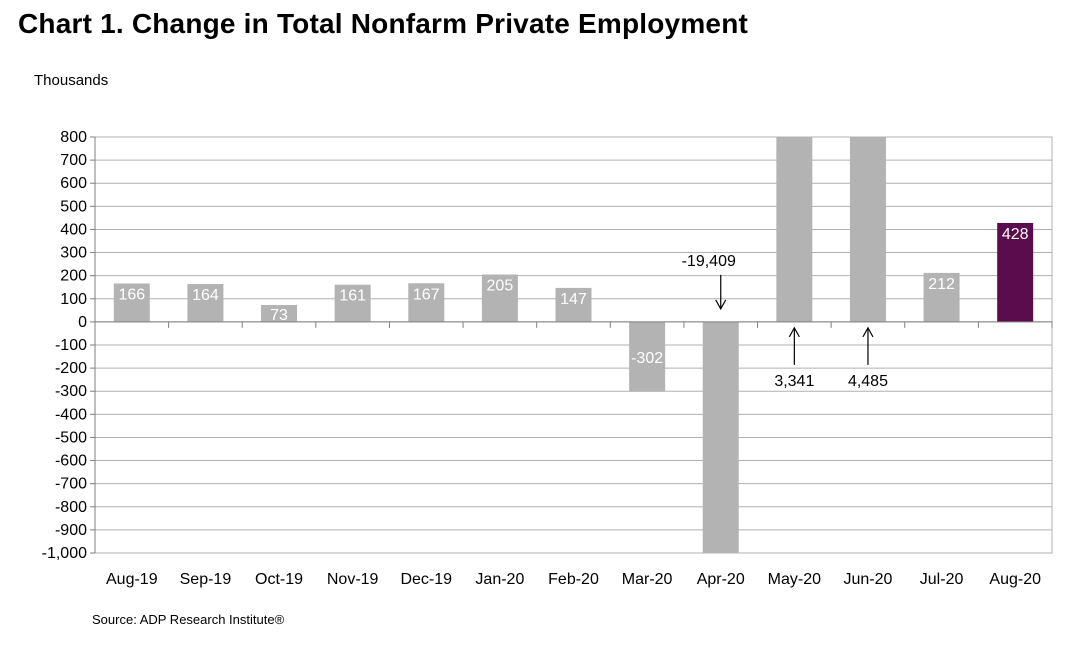  I want to click on bar-data-label: 205, so click(500, 286).